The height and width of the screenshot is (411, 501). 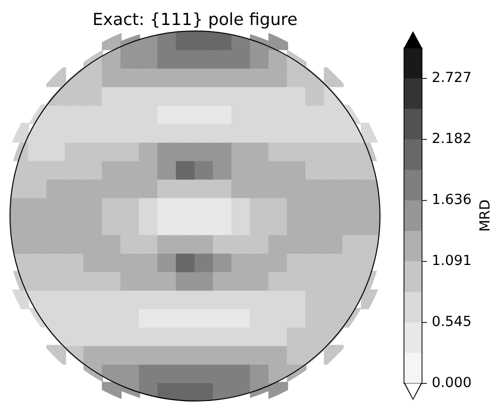 I want to click on color-bar-label: 1.636, so click(x=452, y=200).